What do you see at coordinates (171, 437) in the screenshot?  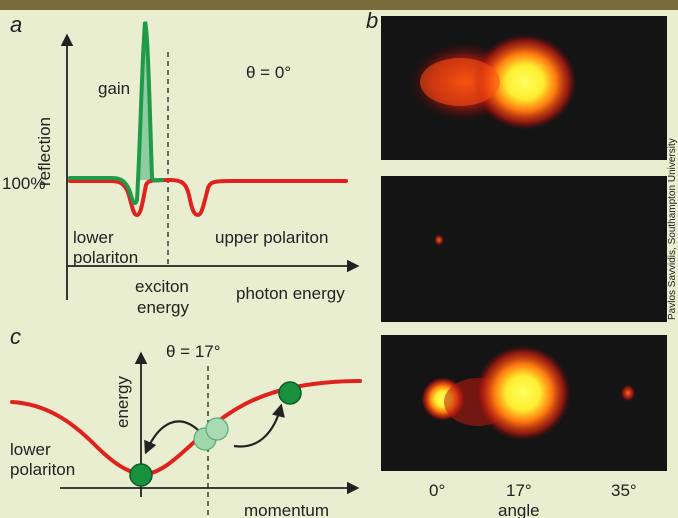 I see `scatter-arrow-down` at bounding box center [171, 437].